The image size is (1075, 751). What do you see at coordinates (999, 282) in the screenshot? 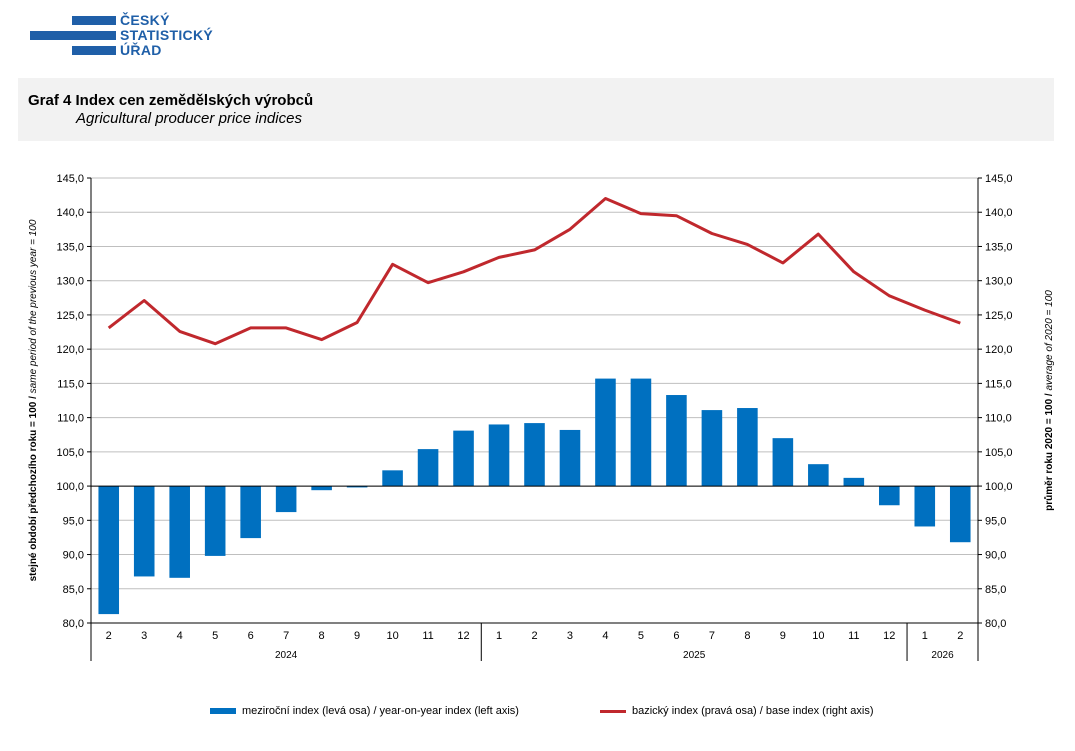
I see `y-tick-label-right: 130,0` at bounding box center [999, 282].